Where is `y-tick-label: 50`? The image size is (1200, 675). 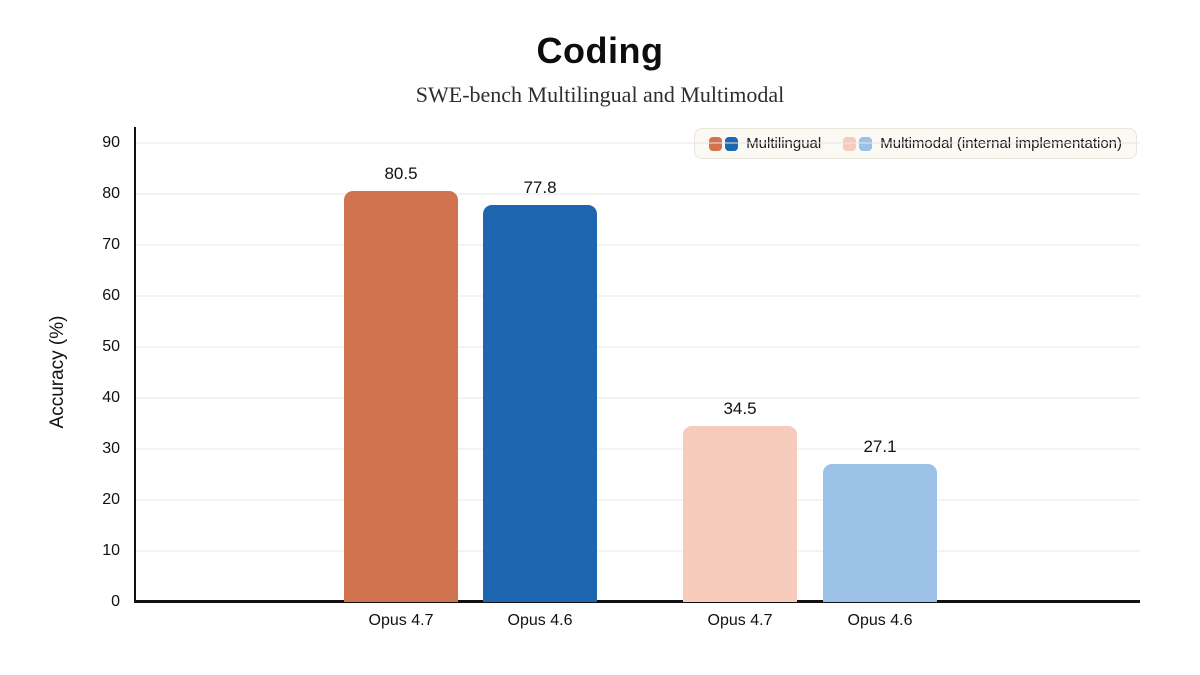 y-tick-label: 50 is located at coordinates (111, 346).